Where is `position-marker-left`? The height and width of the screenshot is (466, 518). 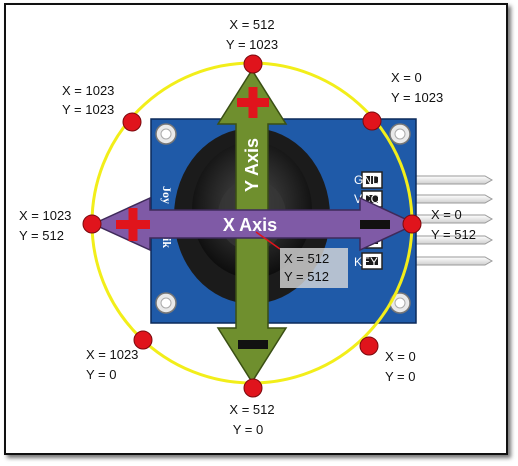
position-marker-left is located at coordinates (92, 224).